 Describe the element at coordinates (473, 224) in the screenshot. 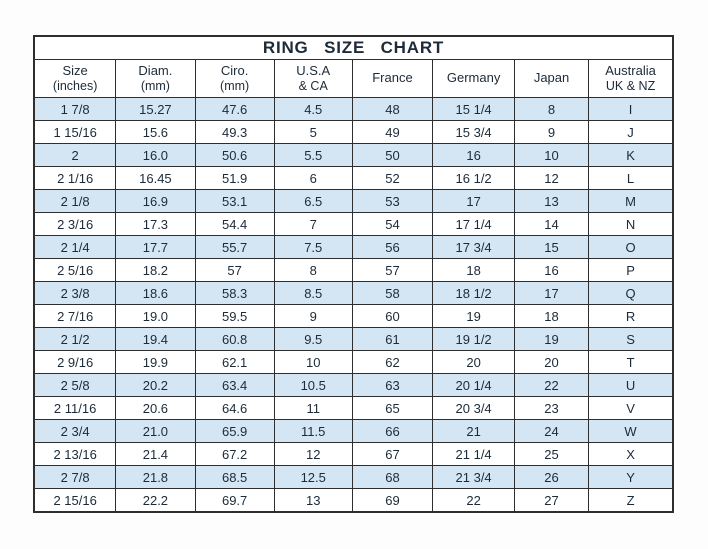

I see `table-cell: 17 1/4` at that location.